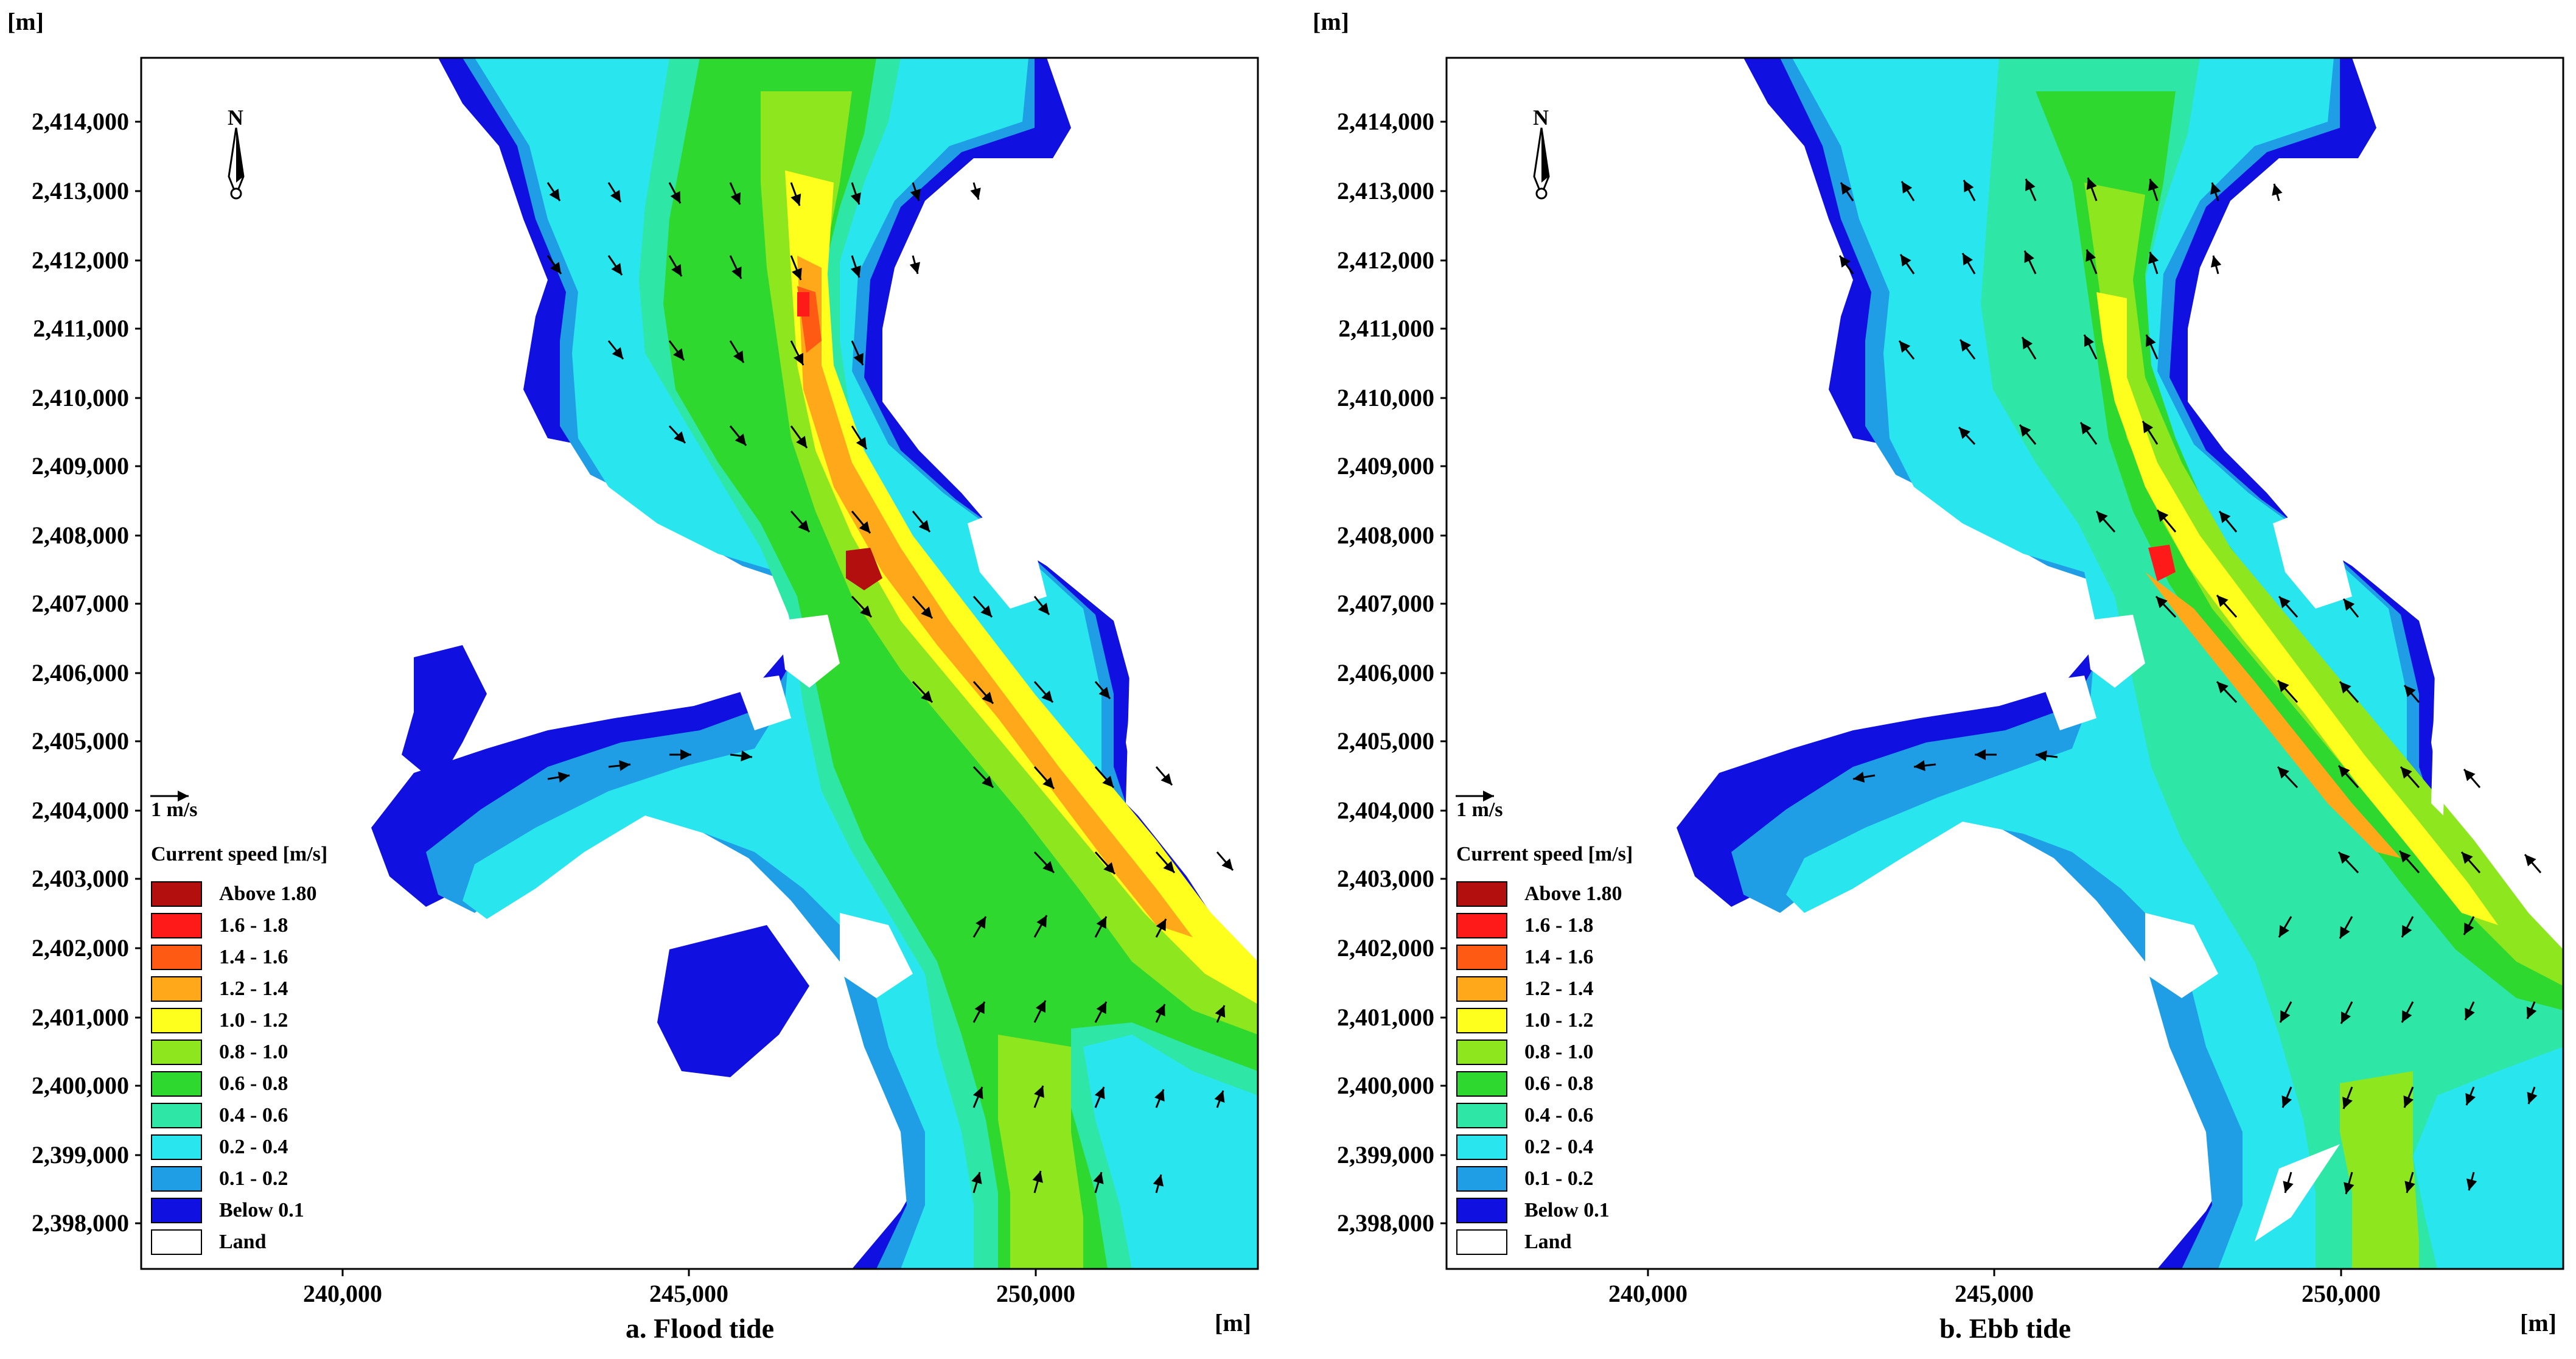 The height and width of the screenshot is (1359, 2576). What do you see at coordinates (1386, 535) in the screenshot?
I see `y-tick-label: 2,408,000` at bounding box center [1386, 535].